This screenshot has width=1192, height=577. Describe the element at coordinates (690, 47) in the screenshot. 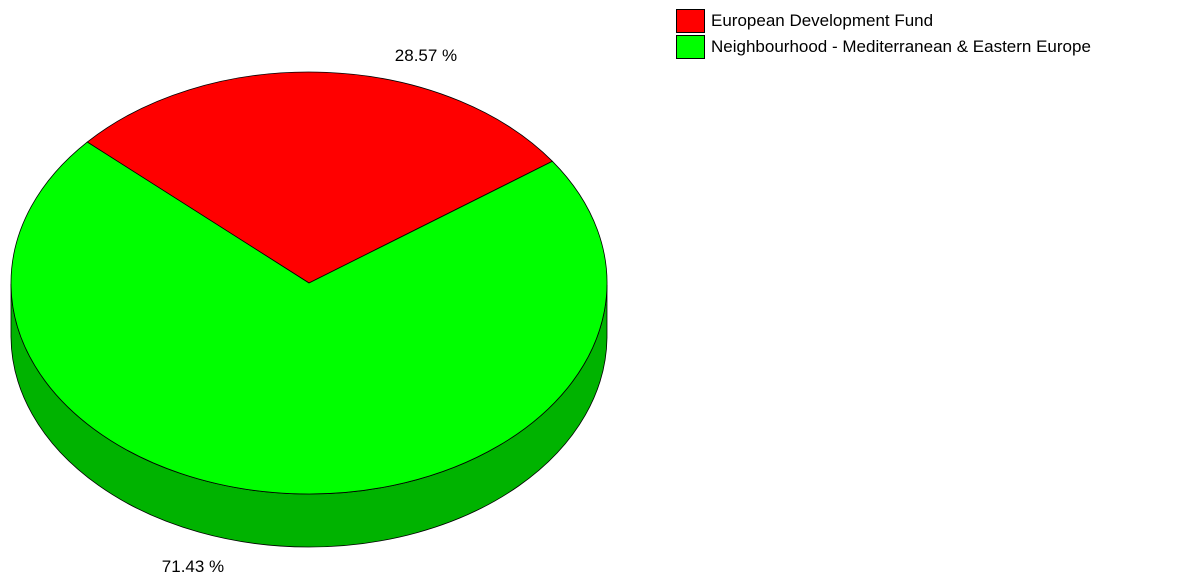

I see `legend-swatch-green` at that location.